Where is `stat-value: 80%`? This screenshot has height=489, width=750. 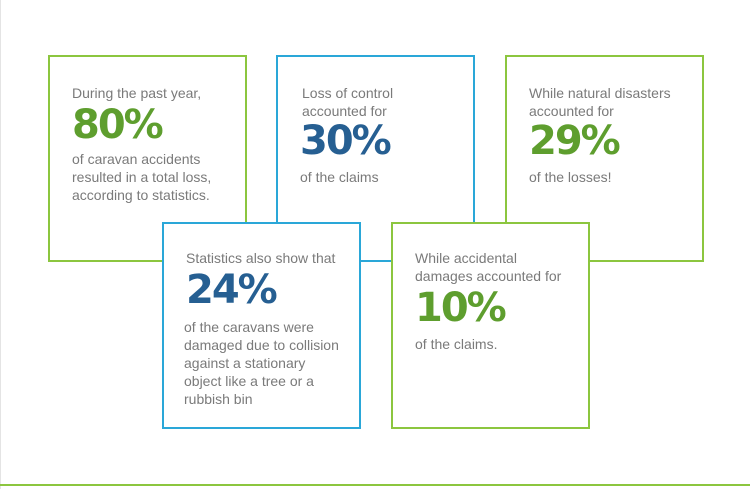
stat-value: 80% is located at coordinates (118, 125).